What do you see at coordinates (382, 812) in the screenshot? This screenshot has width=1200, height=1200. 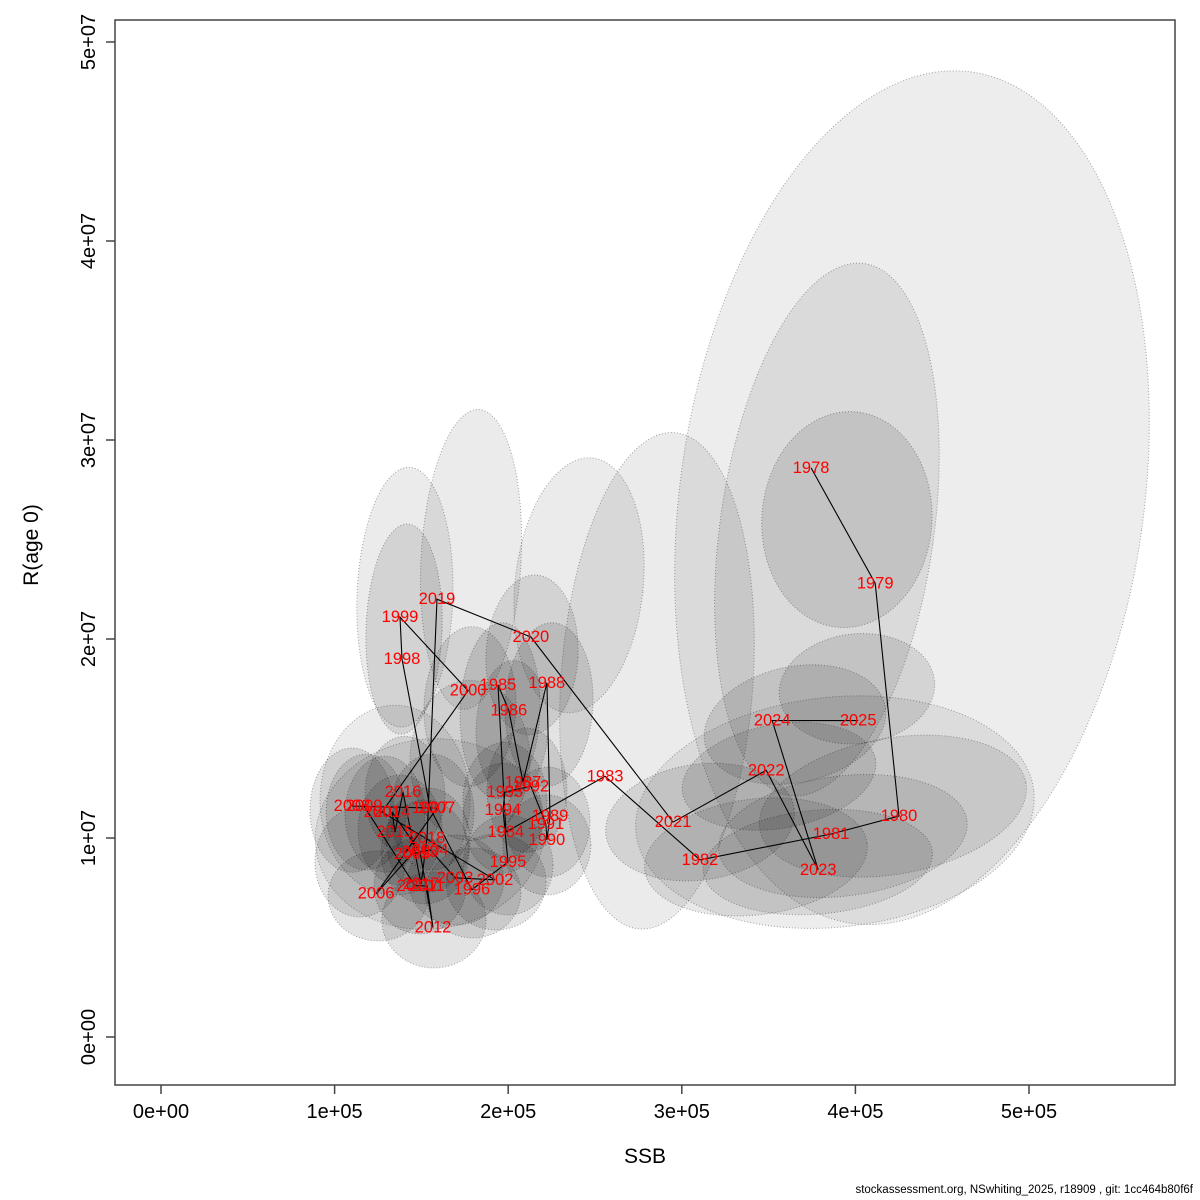 I see `year-label: 2001` at bounding box center [382, 812].